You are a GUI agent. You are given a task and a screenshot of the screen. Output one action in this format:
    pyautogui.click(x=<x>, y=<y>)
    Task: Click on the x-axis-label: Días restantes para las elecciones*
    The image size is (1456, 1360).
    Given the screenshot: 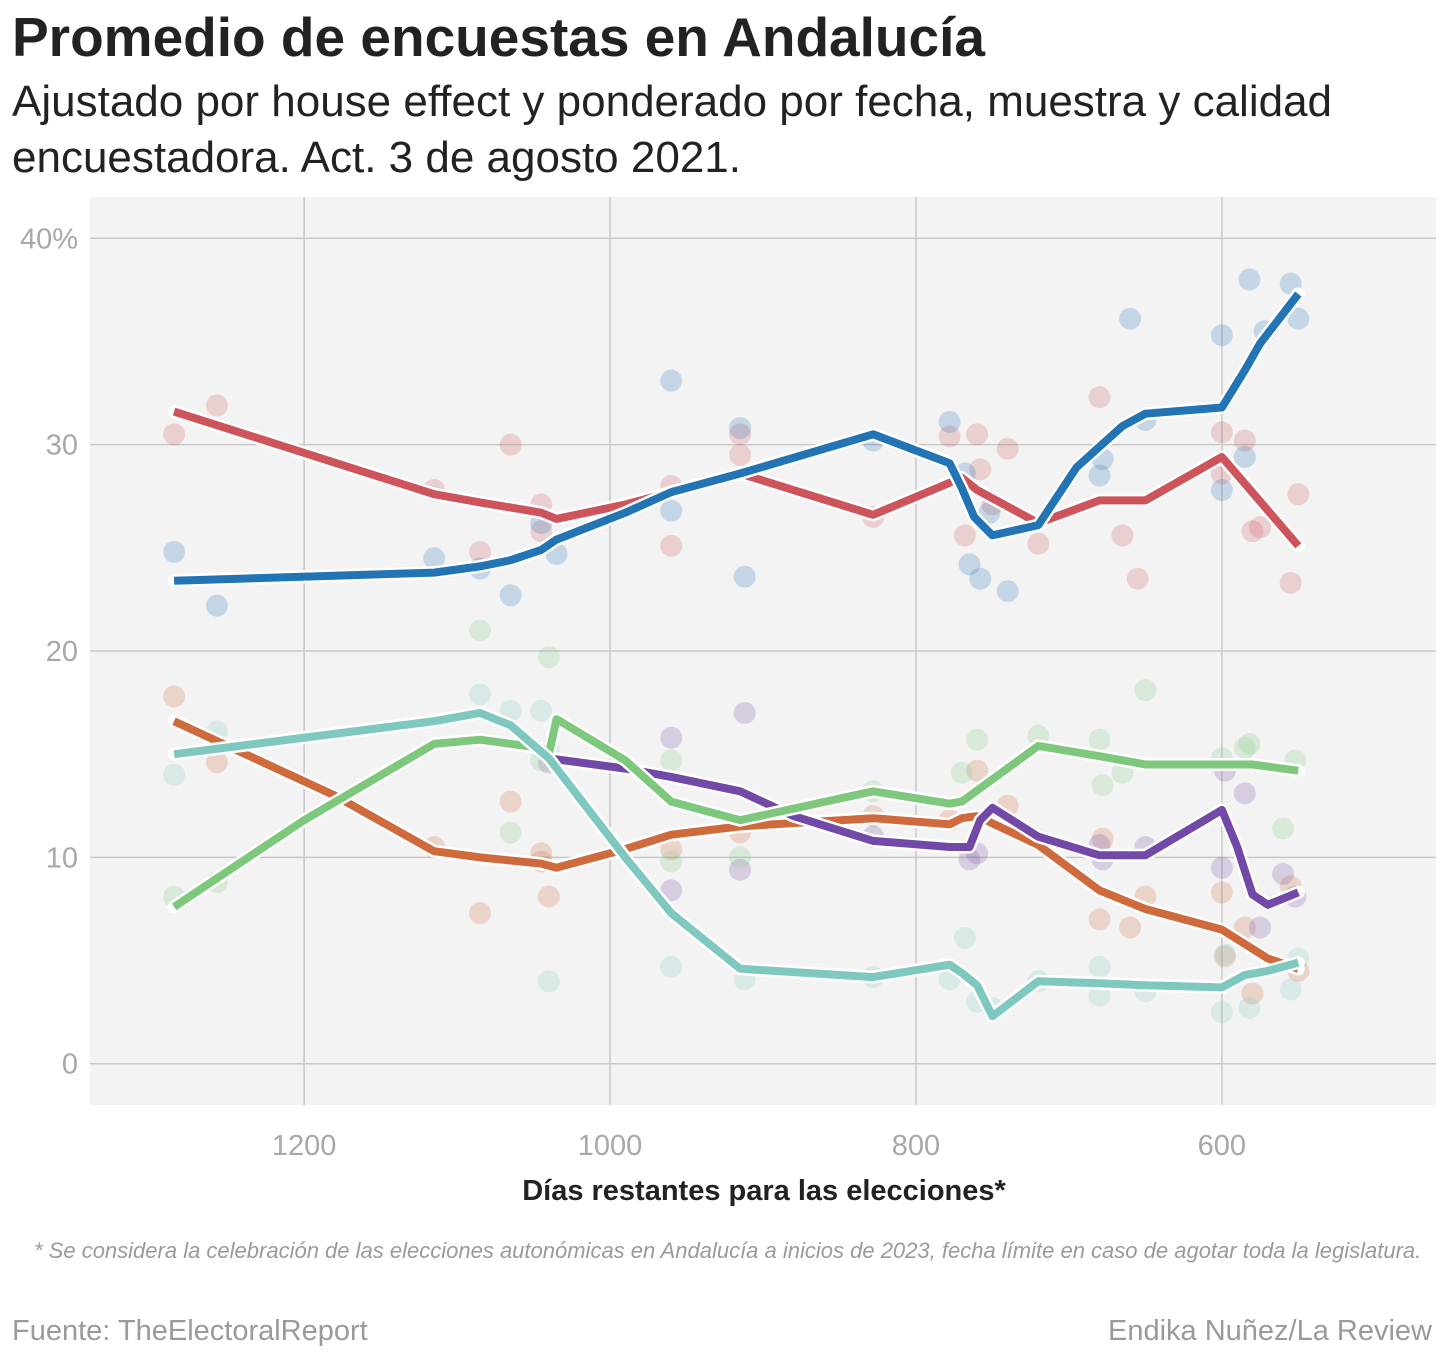 What is the action you would take?
    pyautogui.click(x=764, y=1191)
    